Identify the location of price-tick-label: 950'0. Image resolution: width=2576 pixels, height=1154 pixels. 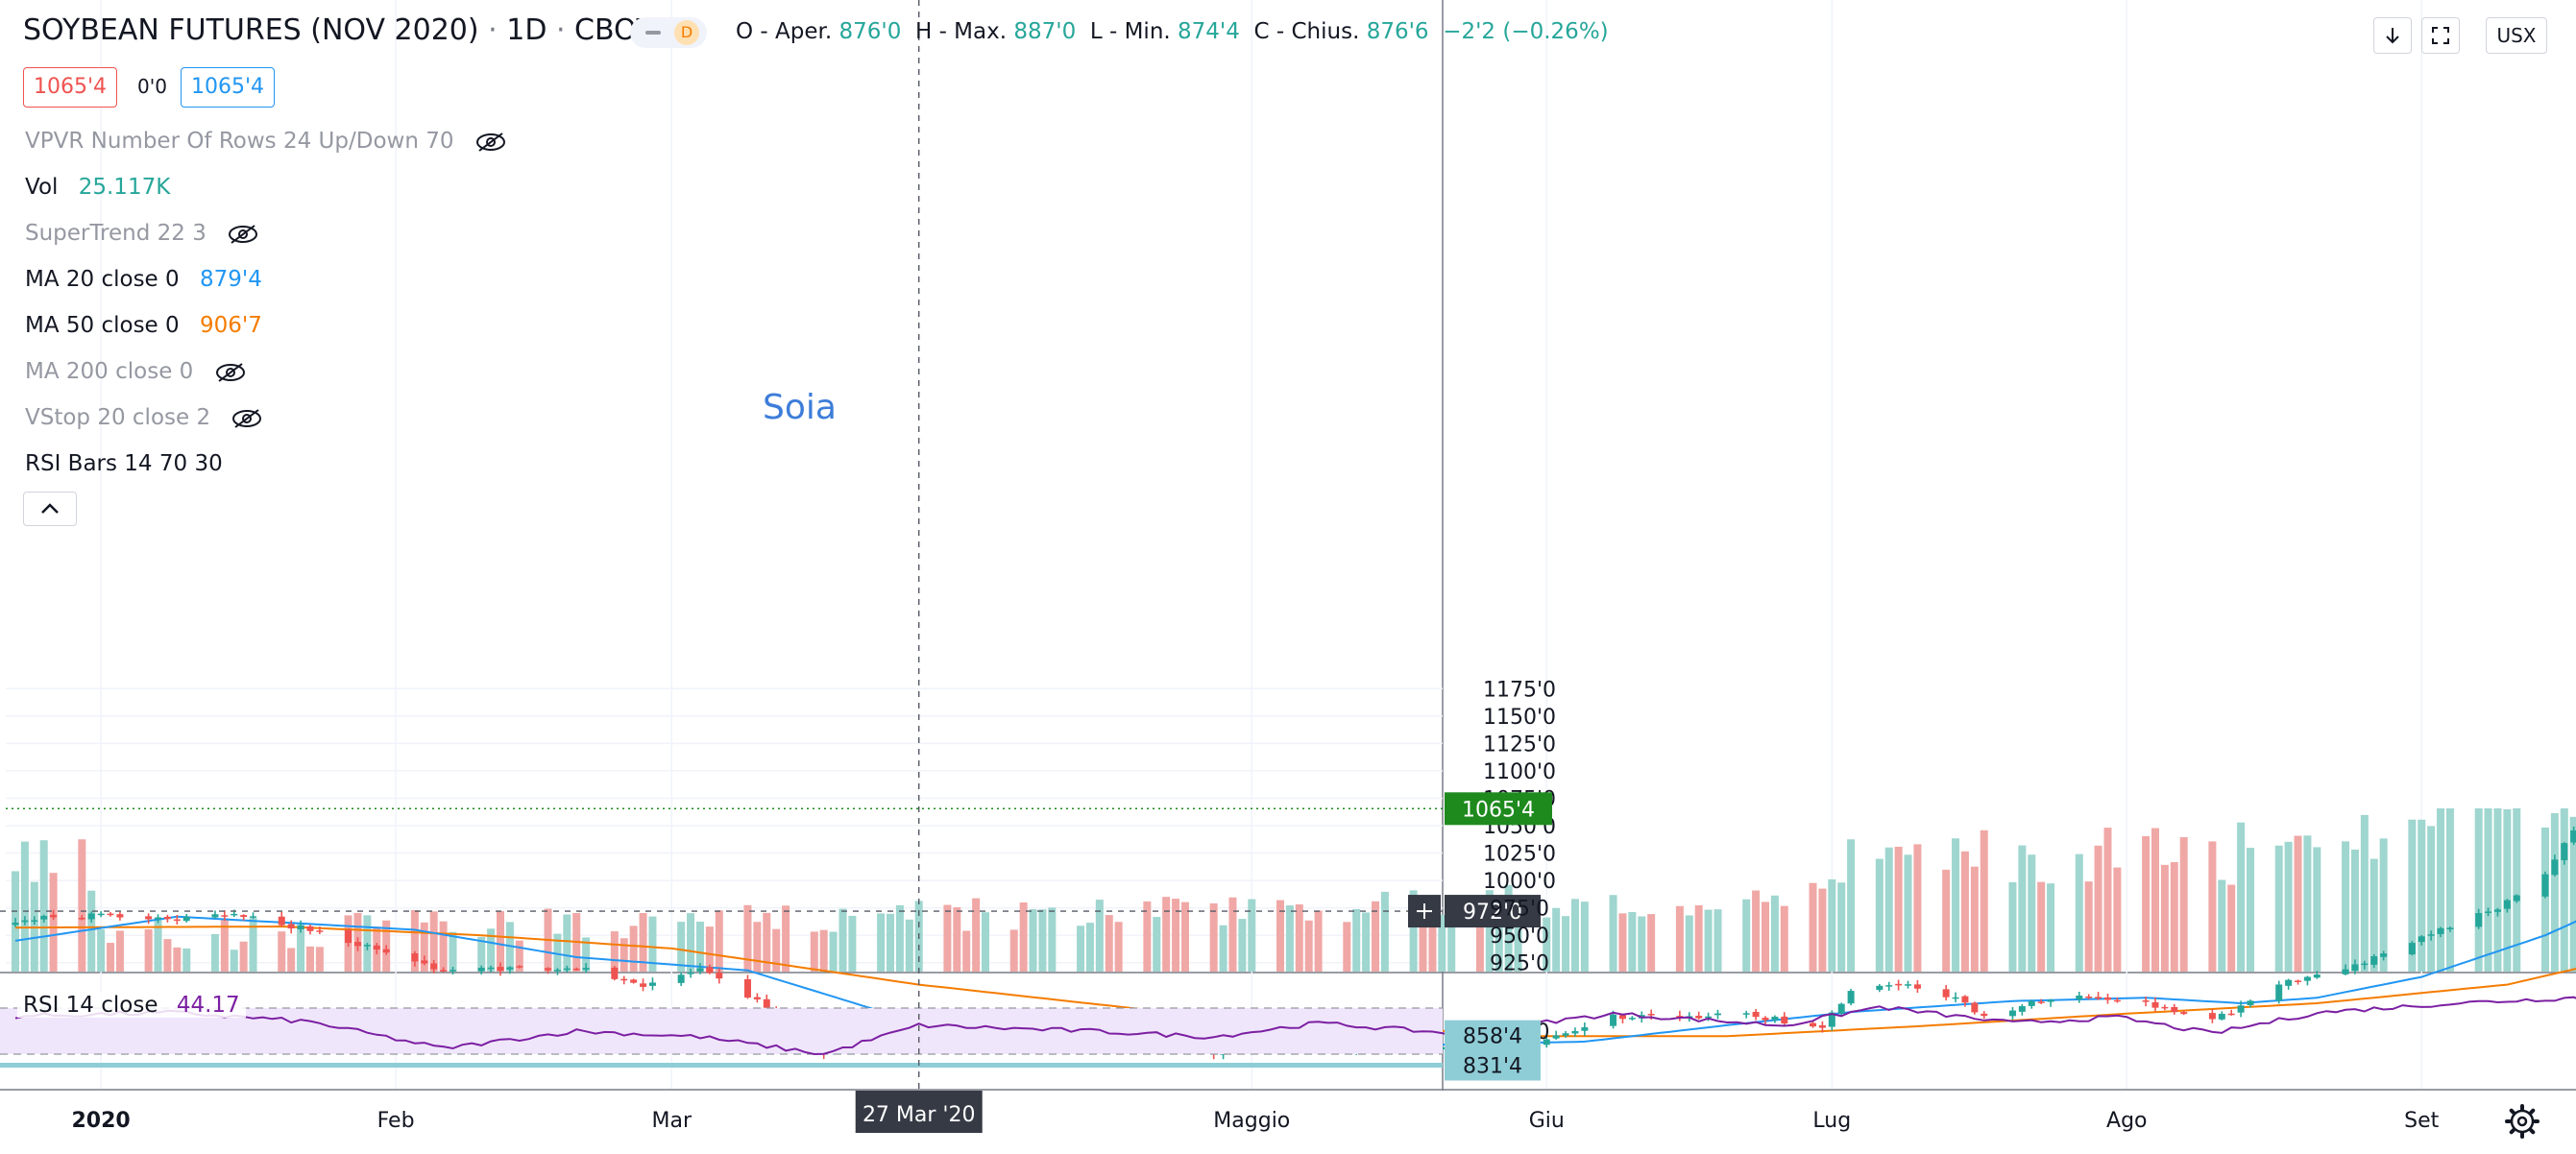
(1519, 937).